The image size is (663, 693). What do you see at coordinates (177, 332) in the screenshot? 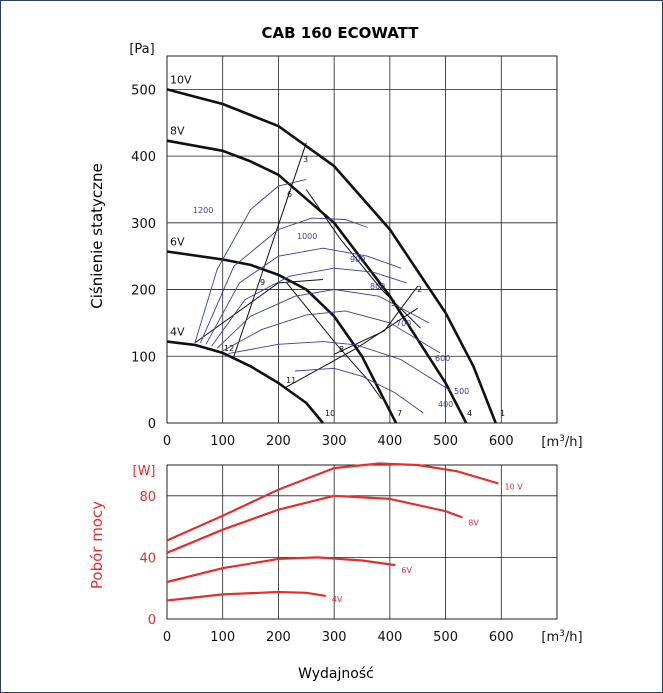
I see `fan-curve-label: 4V` at bounding box center [177, 332].